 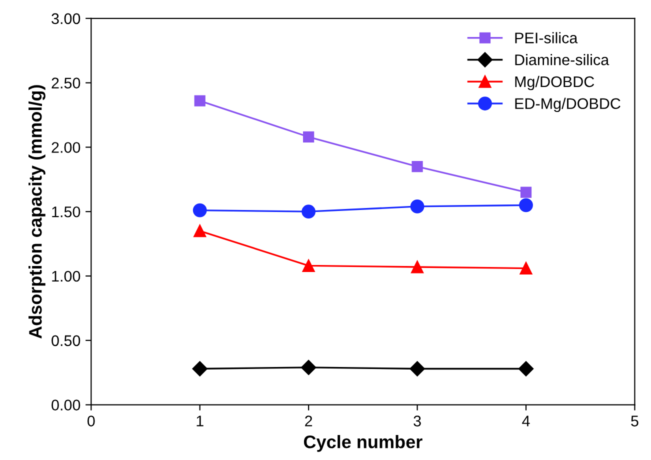 I want to click on y-tick-label: 1.00, so click(x=66, y=276).